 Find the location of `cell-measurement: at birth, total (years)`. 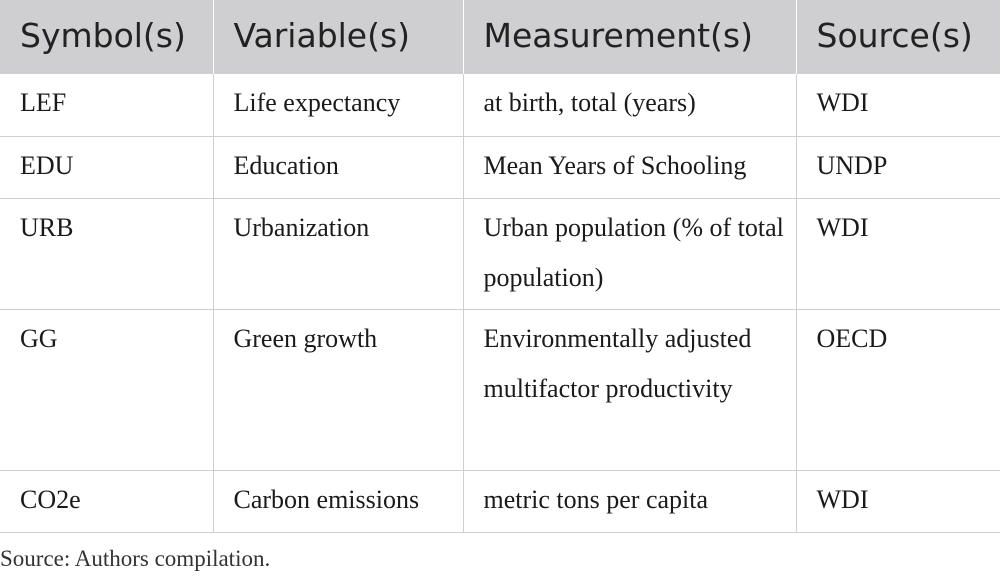

cell-measurement: at birth, total (years) is located at coordinates (630, 105).